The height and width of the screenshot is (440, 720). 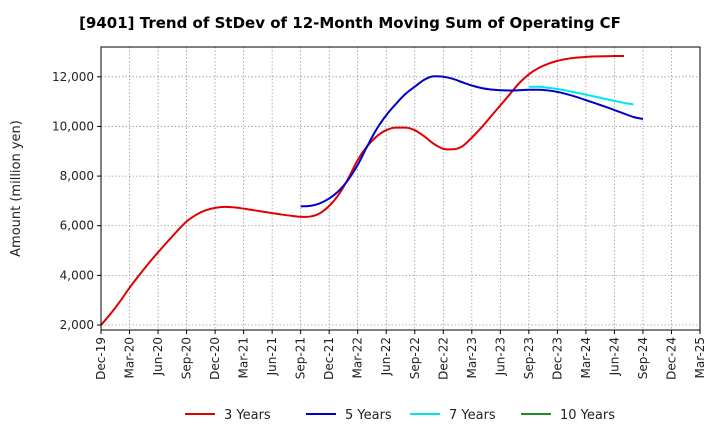 What do you see at coordinates (587, 415) in the screenshot?
I see `legend-label: 10 Years` at bounding box center [587, 415].